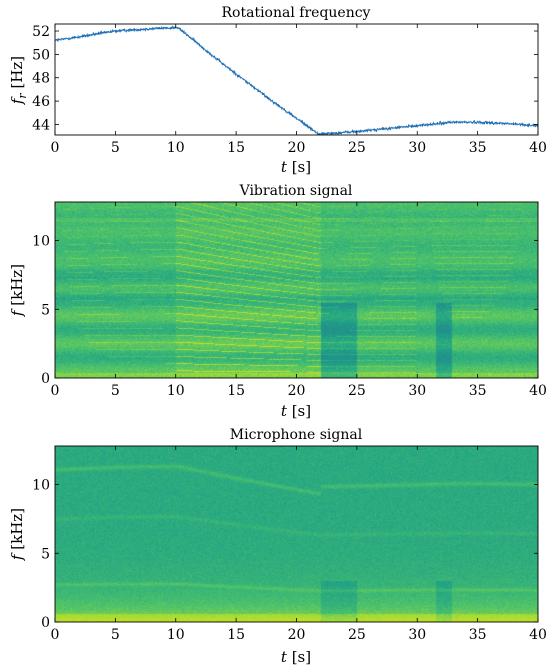 This screenshot has height=671, width=550. Describe the element at coordinates (176, 635) in the screenshot. I see `microphone-xtick-label: 10` at that location.